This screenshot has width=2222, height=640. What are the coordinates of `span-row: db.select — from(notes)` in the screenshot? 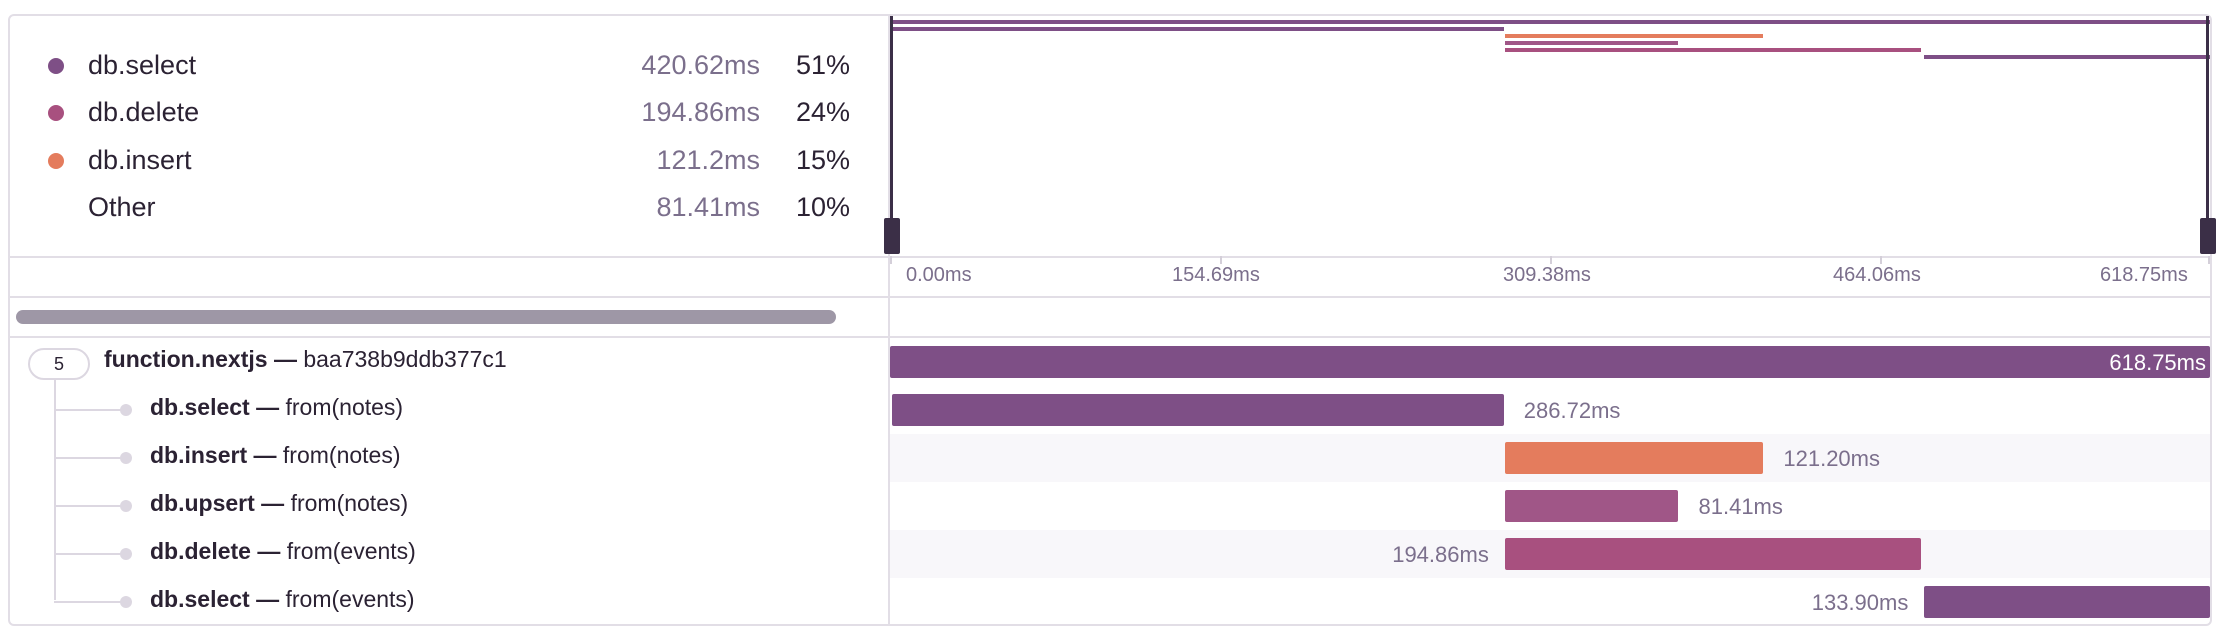 It's located at (276, 407).